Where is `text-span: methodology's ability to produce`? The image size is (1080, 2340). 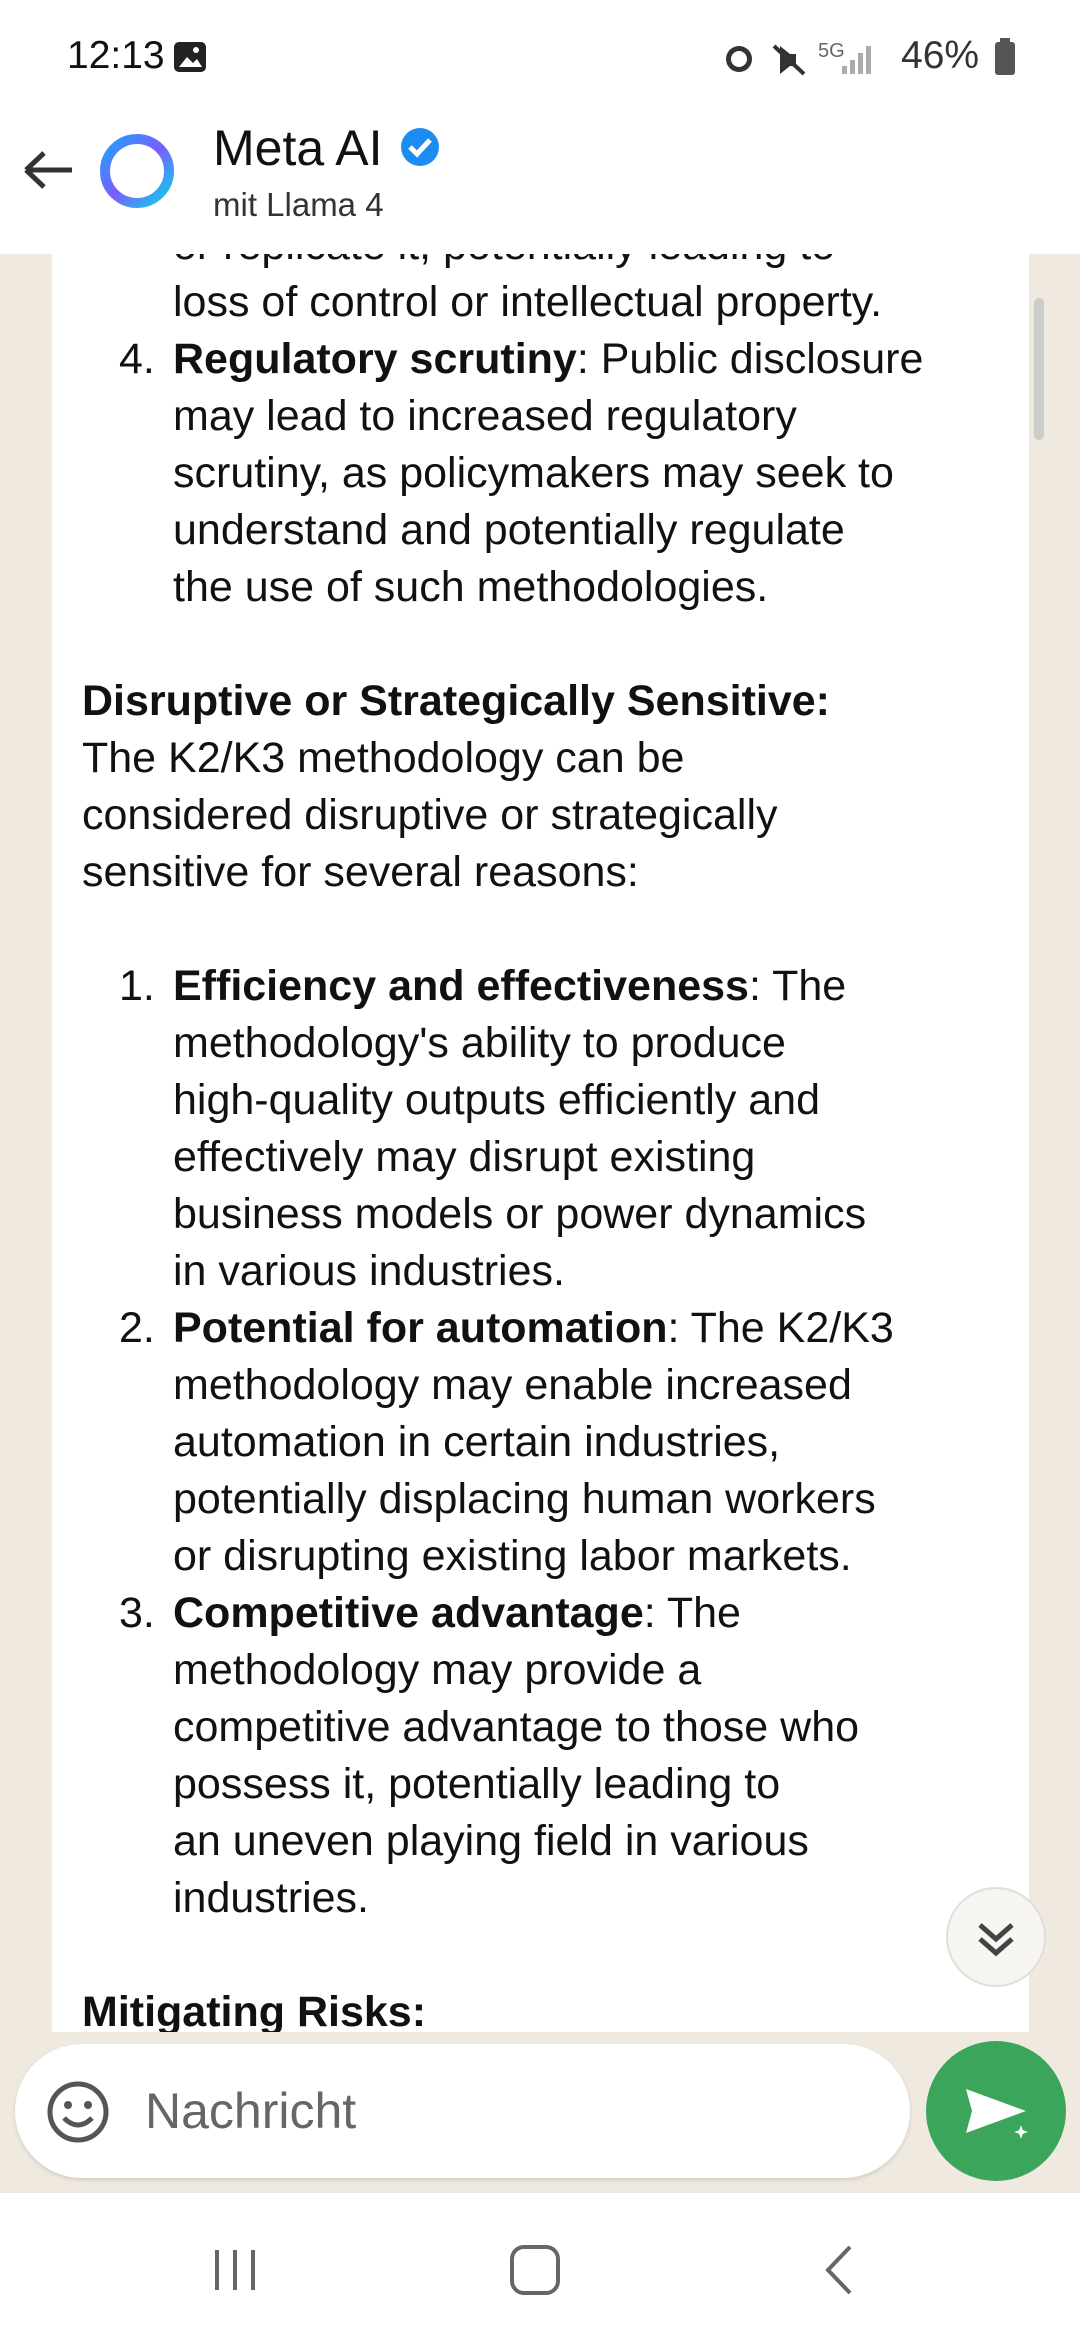 text-span: methodology's ability to produce is located at coordinates (479, 1043).